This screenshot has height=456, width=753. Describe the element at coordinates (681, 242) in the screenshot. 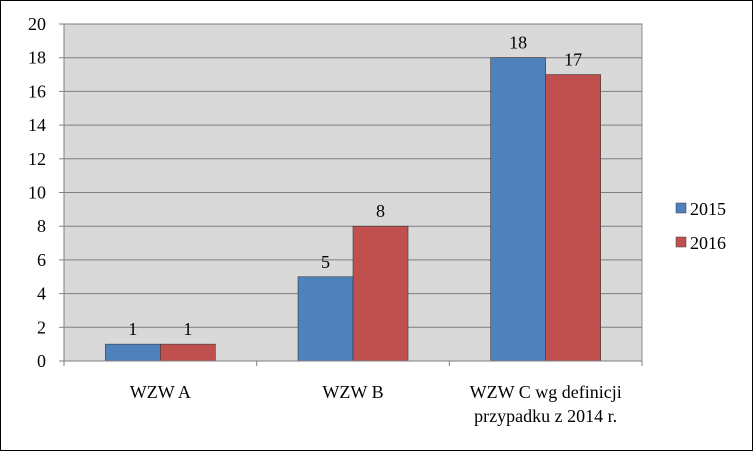

I see `legend-swatch-2016` at that location.